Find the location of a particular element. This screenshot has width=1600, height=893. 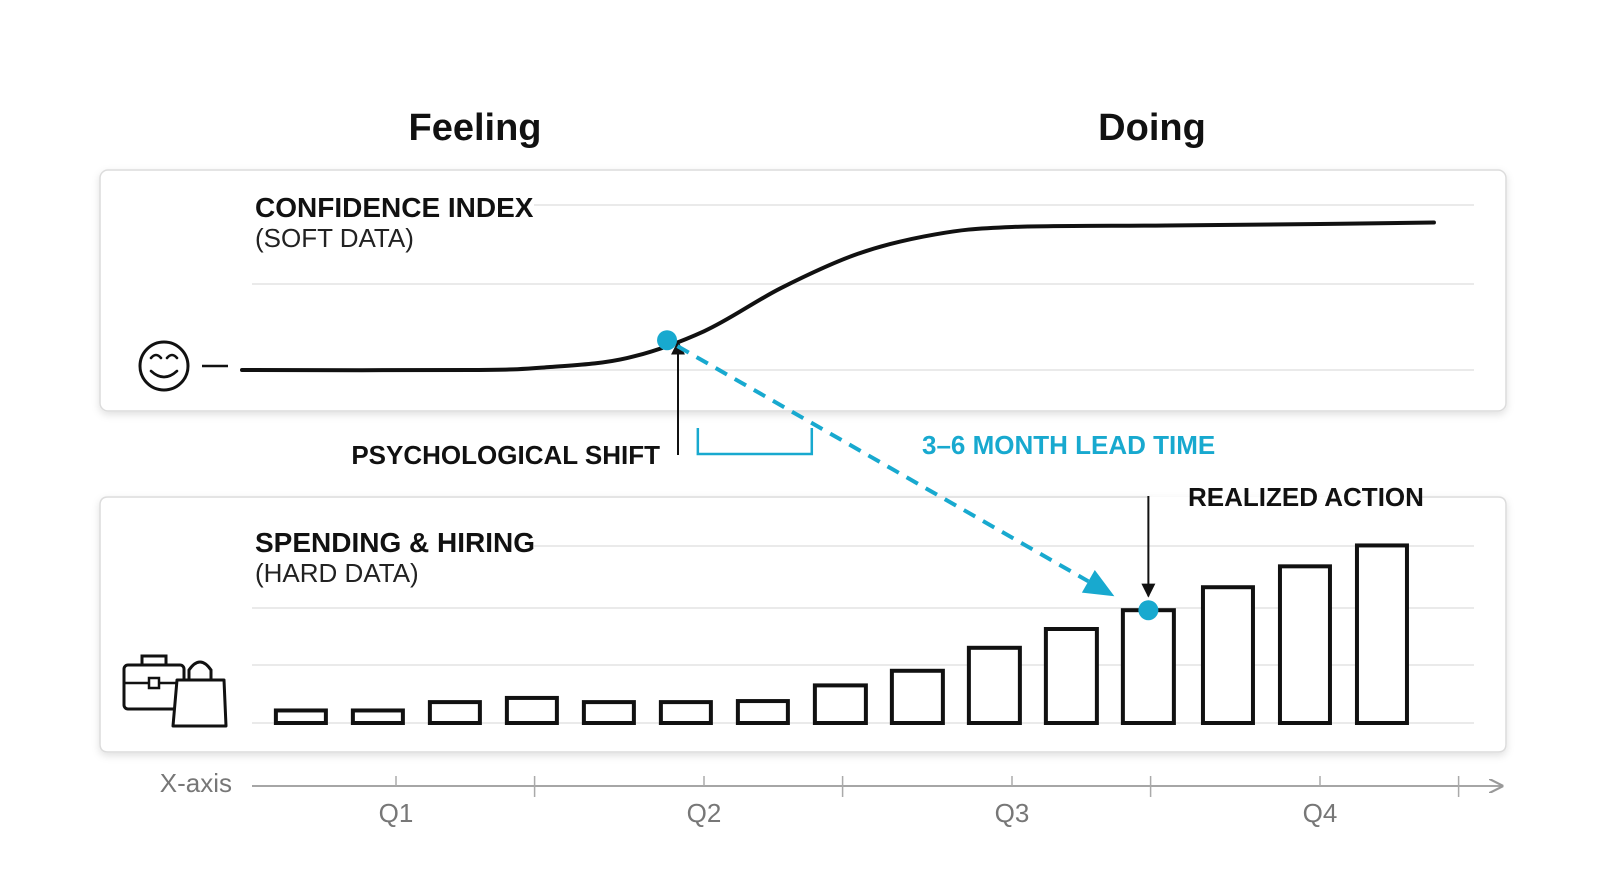

lead-time-arrow is located at coordinates (883, 464).